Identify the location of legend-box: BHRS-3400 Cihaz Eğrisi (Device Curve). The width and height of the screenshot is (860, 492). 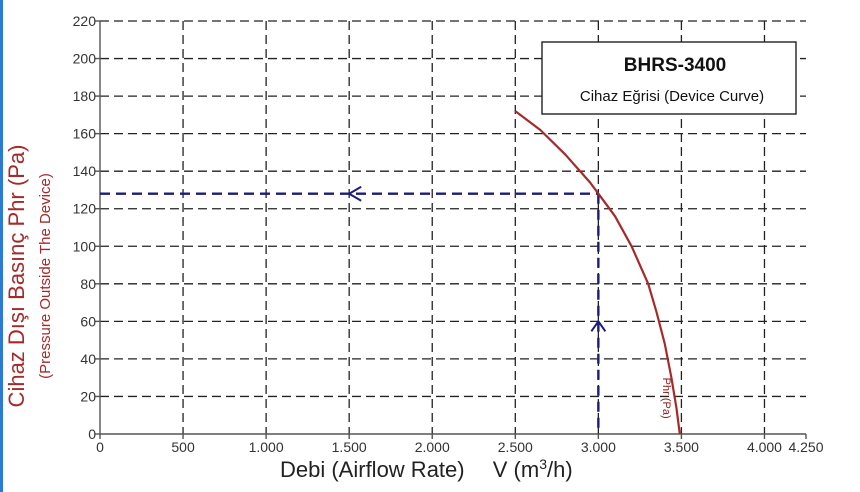
(669, 78).